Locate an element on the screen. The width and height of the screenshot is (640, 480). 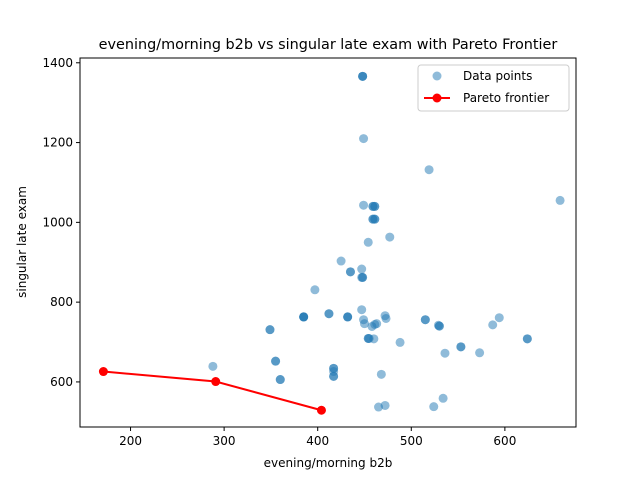
legend: Data points Pareto frontier is located at coordinates (493, 88).